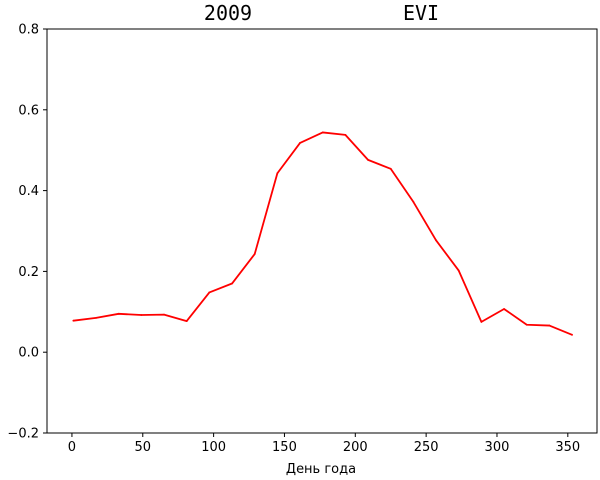 The width and height of the screenshot is (600, 480). Describe the element at coordinates (213, 447) in the screenshot. I see `x-tick-label: 100` at that location.